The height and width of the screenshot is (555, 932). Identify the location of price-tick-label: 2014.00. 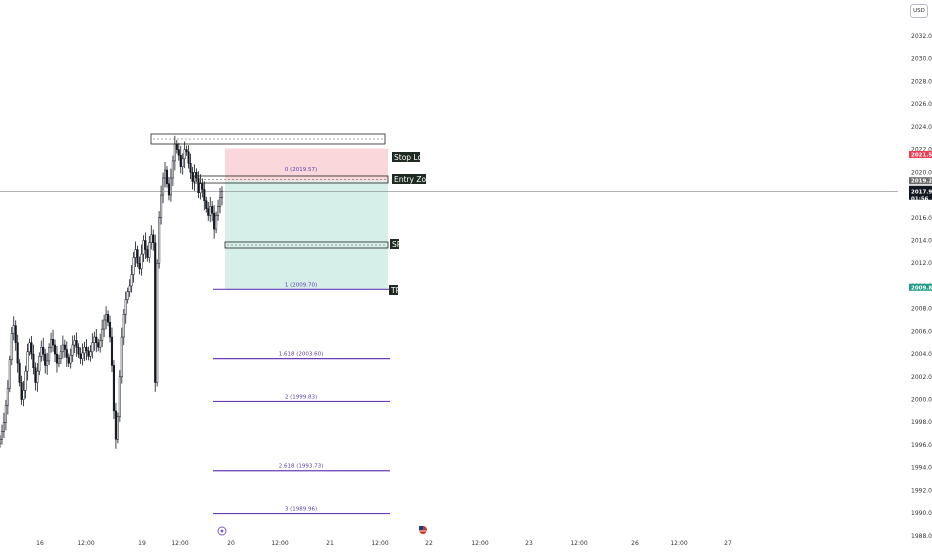
(921, 240).